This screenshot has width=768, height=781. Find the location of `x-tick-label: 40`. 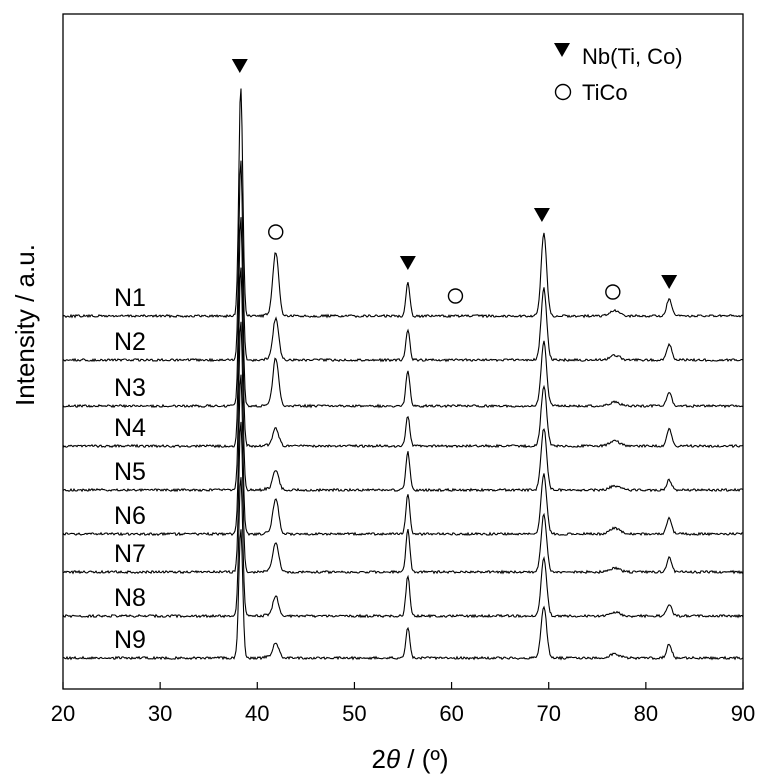

x-tick-label: 40 is located at coordinates (257, 713).